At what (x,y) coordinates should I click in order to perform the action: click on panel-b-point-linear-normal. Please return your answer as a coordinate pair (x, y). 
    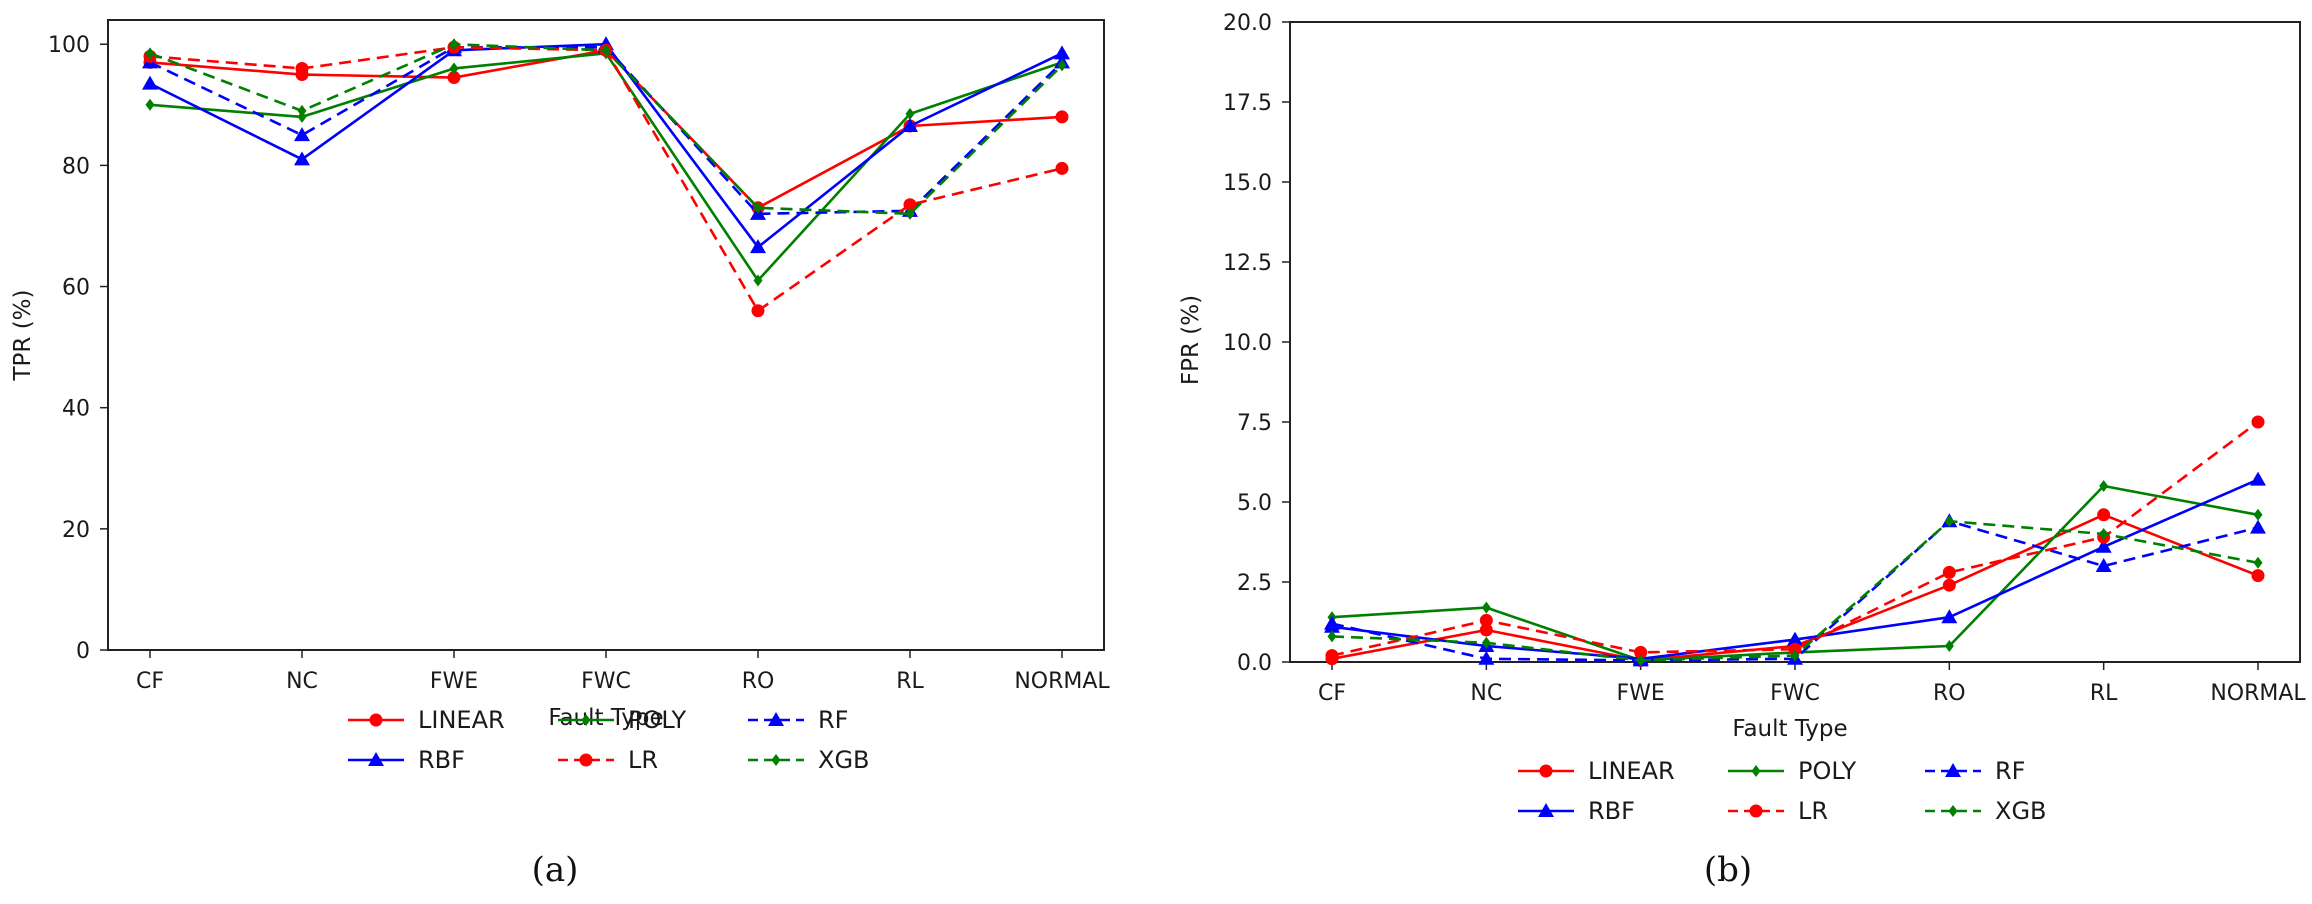
    Looking at the image, I should click on (2258, 576).